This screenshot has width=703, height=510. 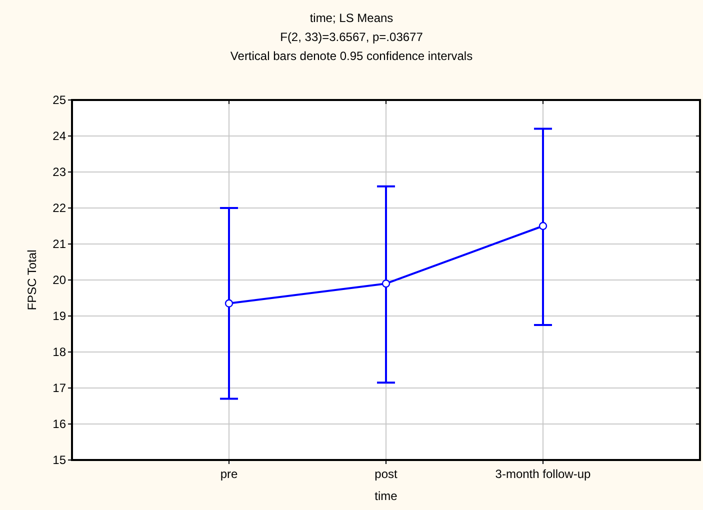 What do you see at coordinates (59, 172) in the screenshot?
I see `y-tick-label: 23` at bounding box center [59, 172].